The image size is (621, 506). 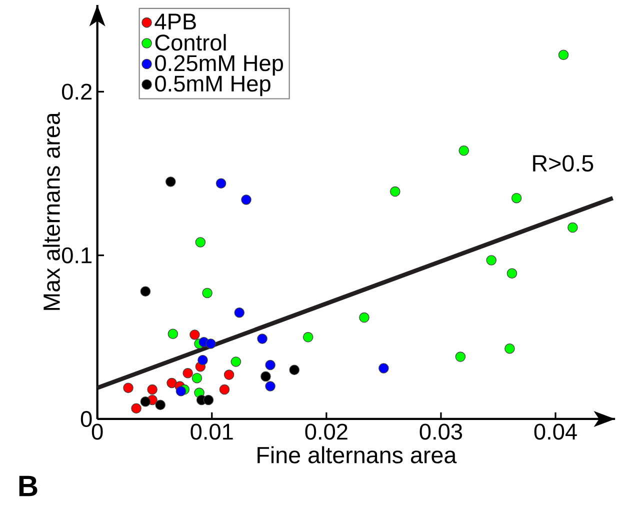 What do you see at coordinates (51, 211) in the screenshot?
I see `y-axis-title: Max alternans area` at bounding box center [51, 211].